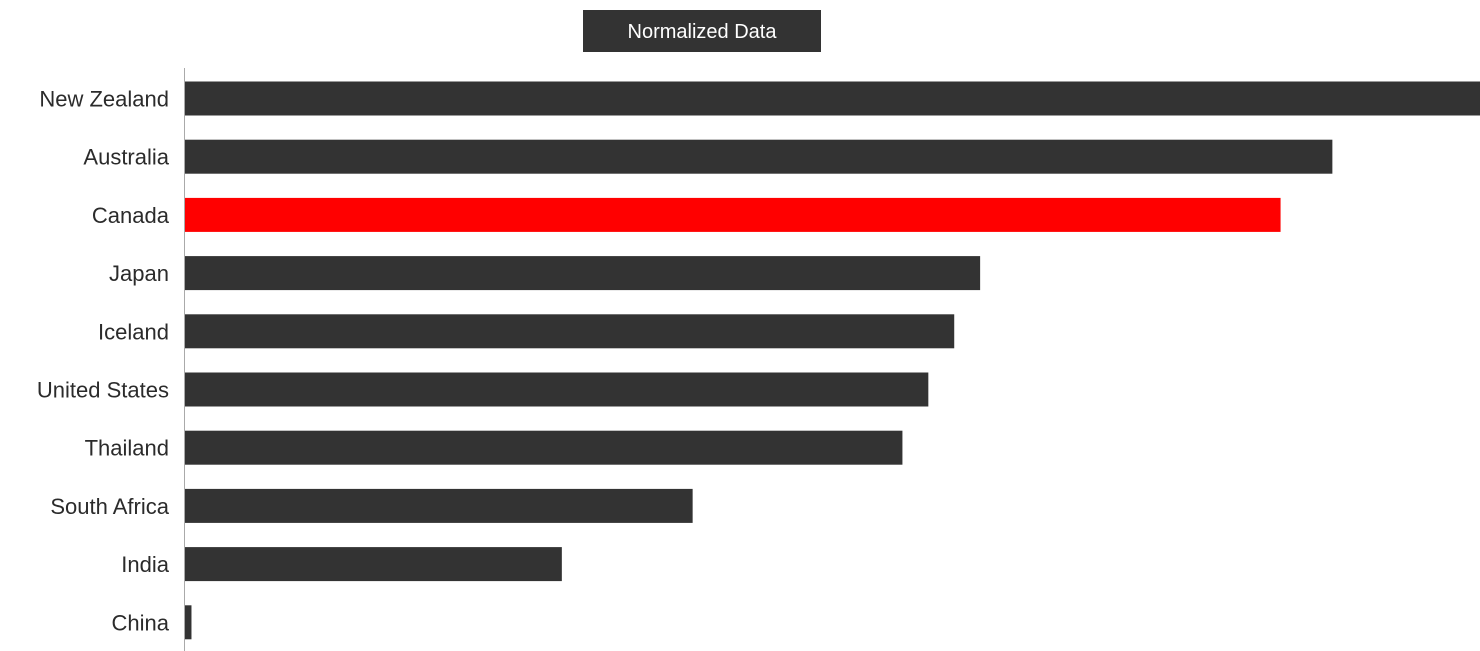  I want to click on category-label-canada: Canada, so click(131, 215).